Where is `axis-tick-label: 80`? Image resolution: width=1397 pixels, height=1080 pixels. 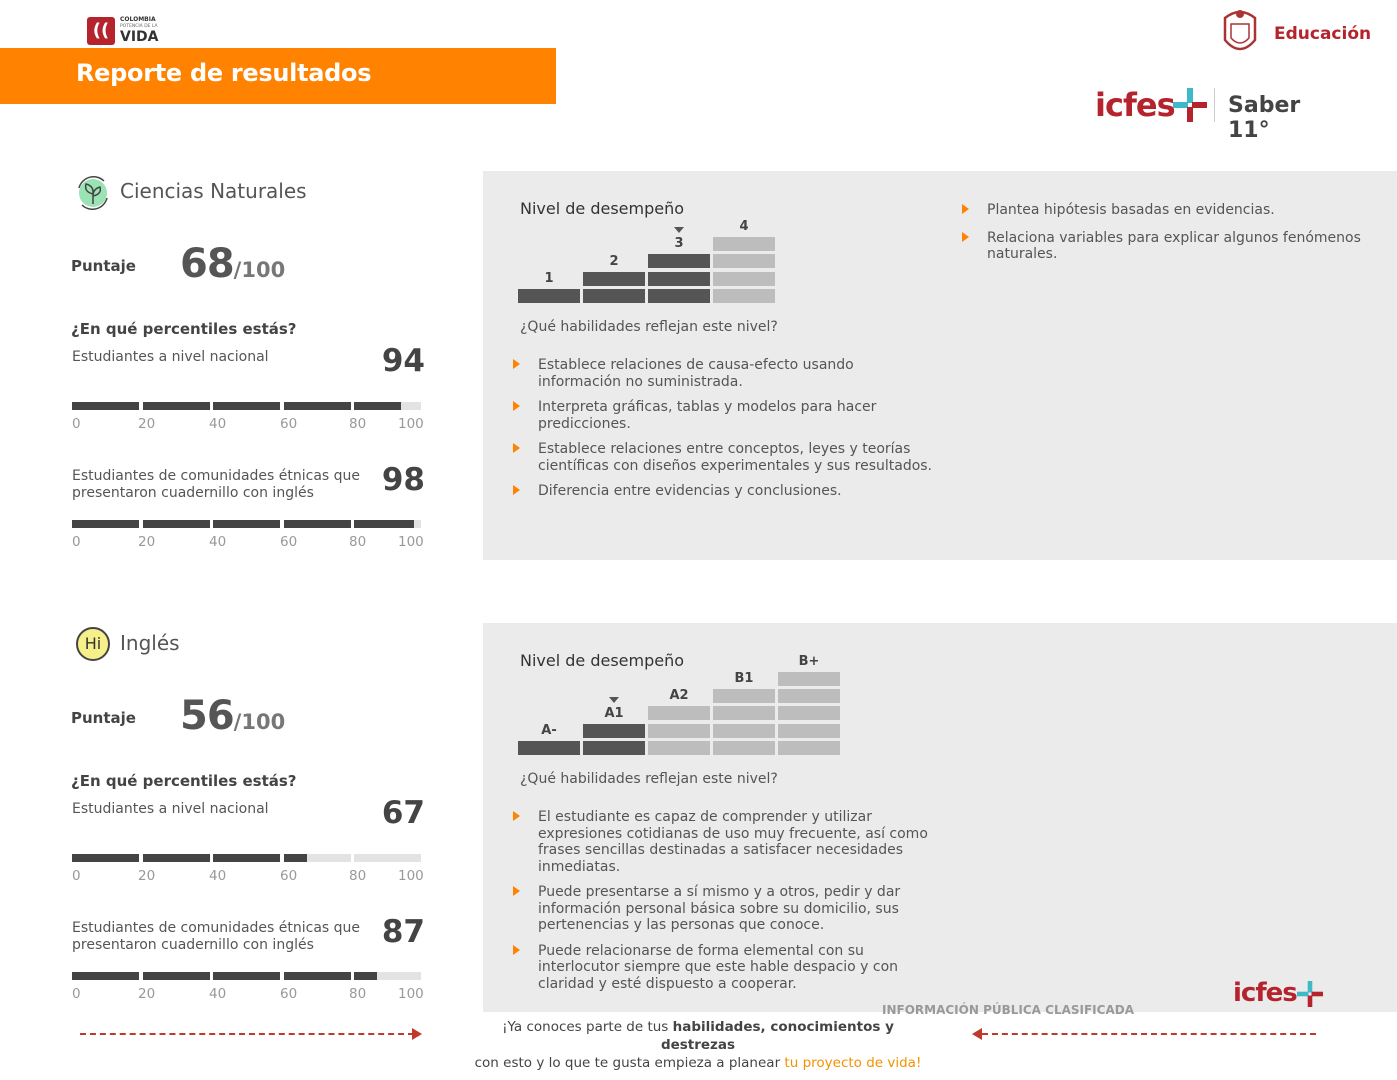
axis-tick-label: 80 is located at coordinates (358, 994).